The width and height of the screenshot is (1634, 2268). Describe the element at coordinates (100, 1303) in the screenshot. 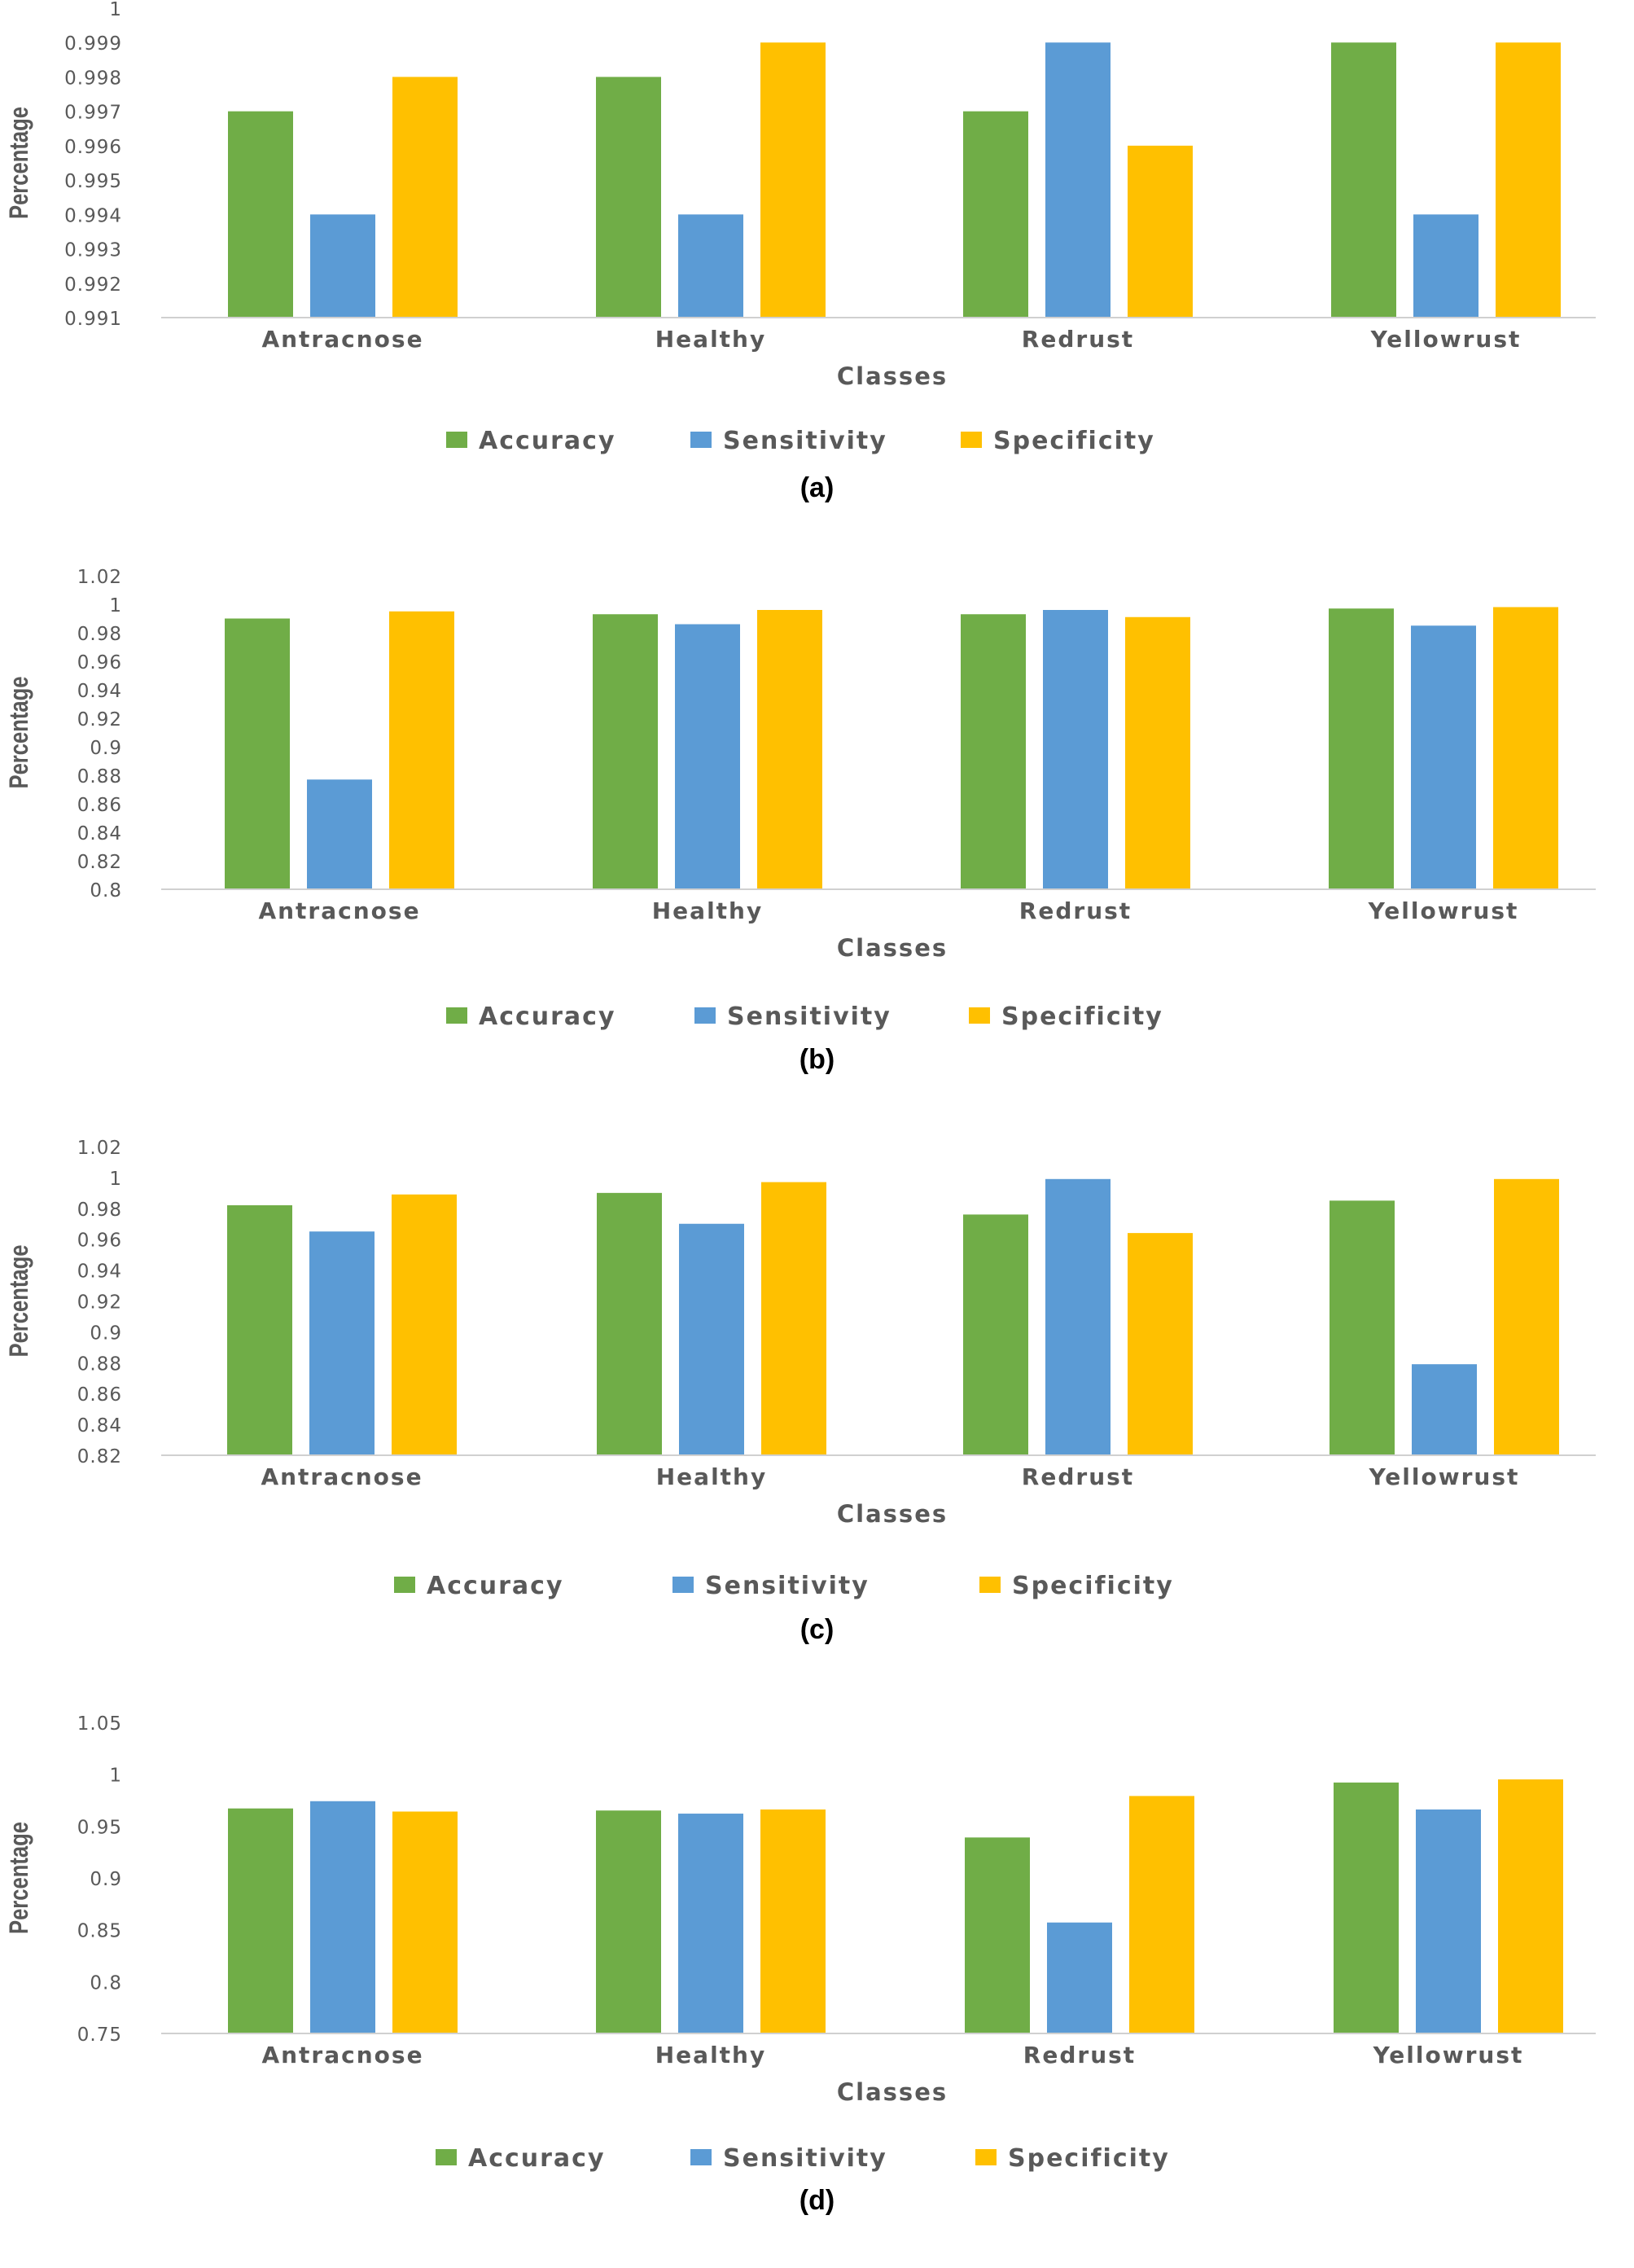

I see `y-tick-label: 0.92` at that location.